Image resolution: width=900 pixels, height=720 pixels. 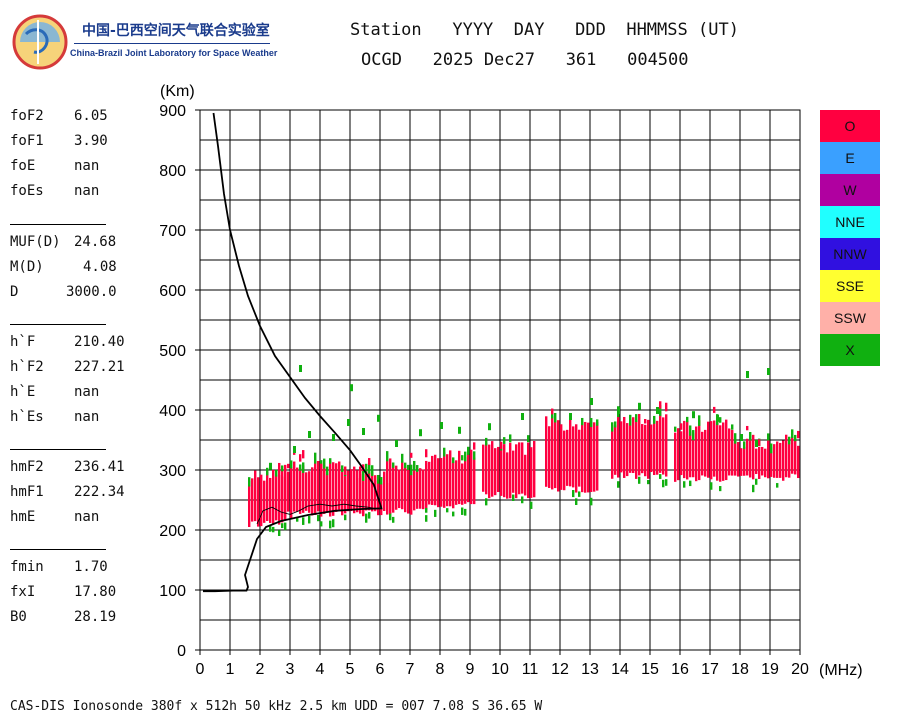 What do you see at coordinates (260, 669) in the screenshot?
I see `x-tick-label: 2` at bounding box center [260, 669].